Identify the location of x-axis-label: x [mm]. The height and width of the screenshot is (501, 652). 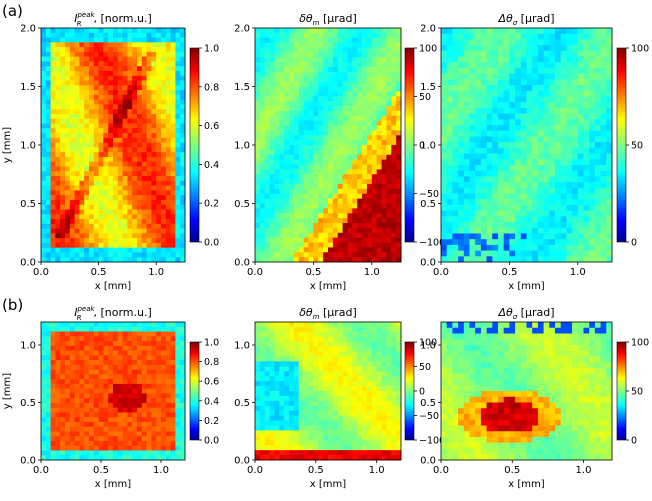
(526, 286).